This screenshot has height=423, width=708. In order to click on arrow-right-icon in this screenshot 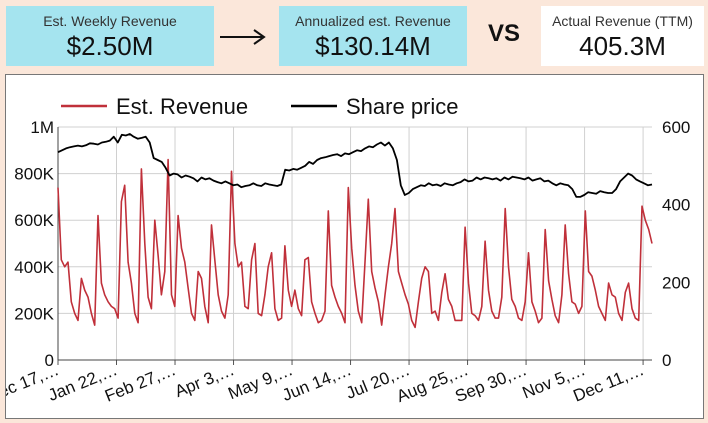, I will do `click(243, 37)`.